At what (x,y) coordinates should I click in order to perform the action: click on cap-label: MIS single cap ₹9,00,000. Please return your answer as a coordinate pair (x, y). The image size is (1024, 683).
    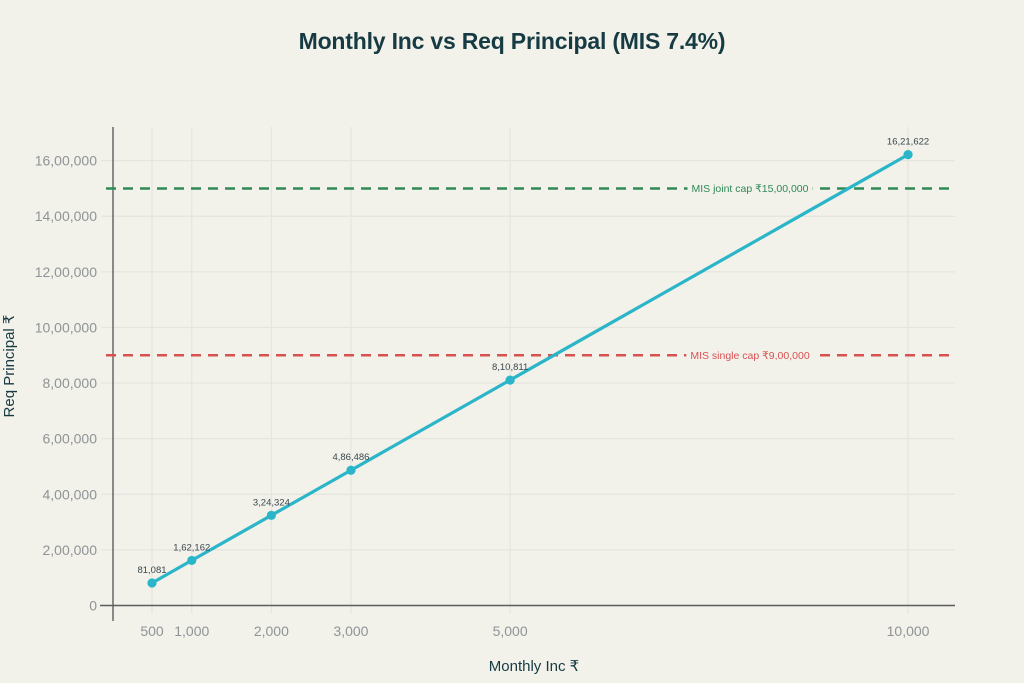
    Looking at the image, I should click on (749, 356).